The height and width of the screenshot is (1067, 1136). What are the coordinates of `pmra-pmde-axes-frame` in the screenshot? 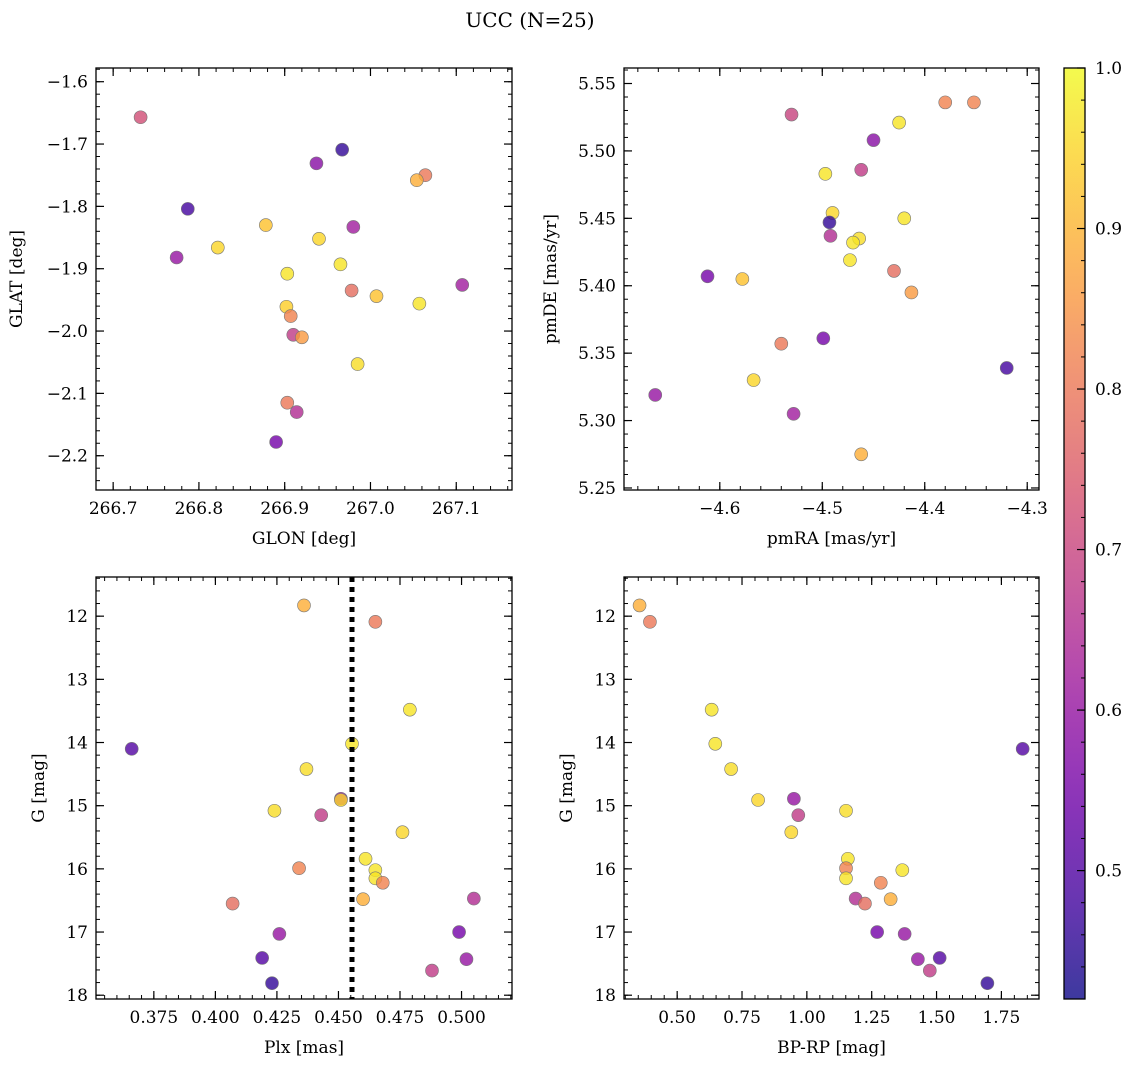 It's located at (831, 279).